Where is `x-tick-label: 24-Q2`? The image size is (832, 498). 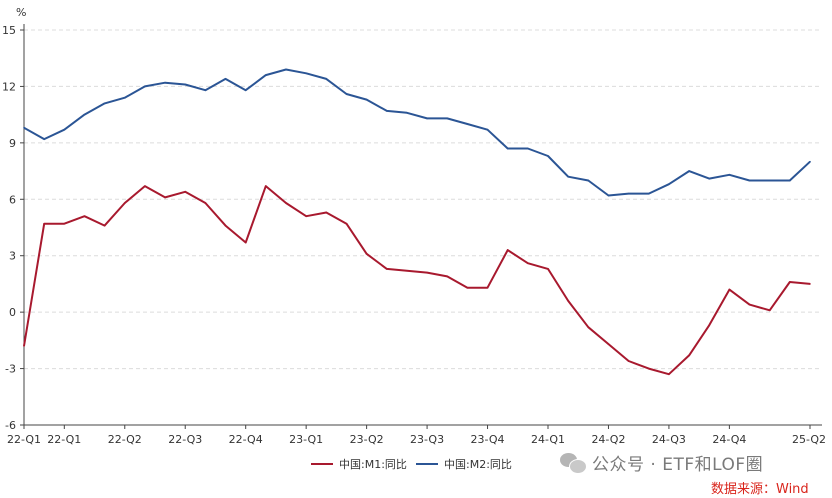
x-tick-label: 24-Q2 is located at coordinates (608, 439).